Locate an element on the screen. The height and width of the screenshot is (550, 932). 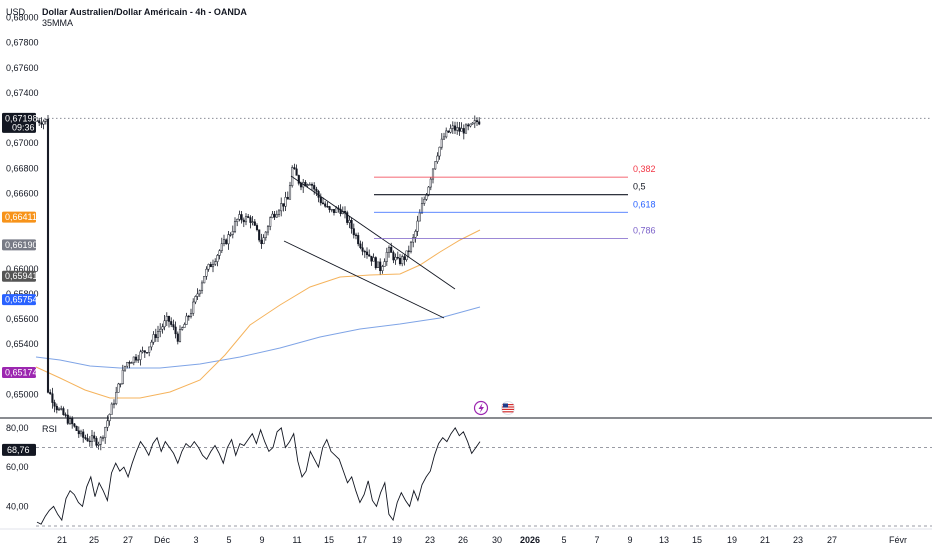
us-flag-icon is located at coordinates (508, 408).